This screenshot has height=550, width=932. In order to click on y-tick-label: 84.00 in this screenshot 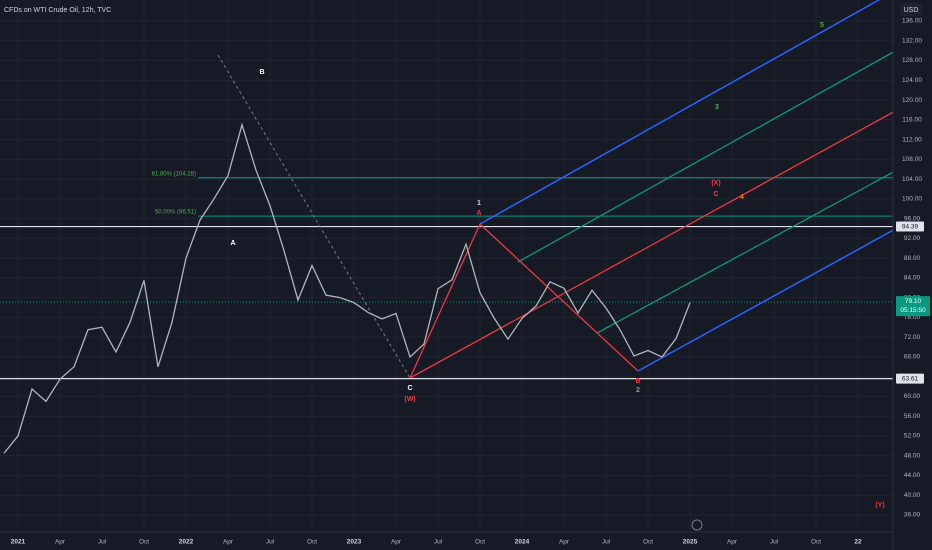, I will do `click(912, 278)`.